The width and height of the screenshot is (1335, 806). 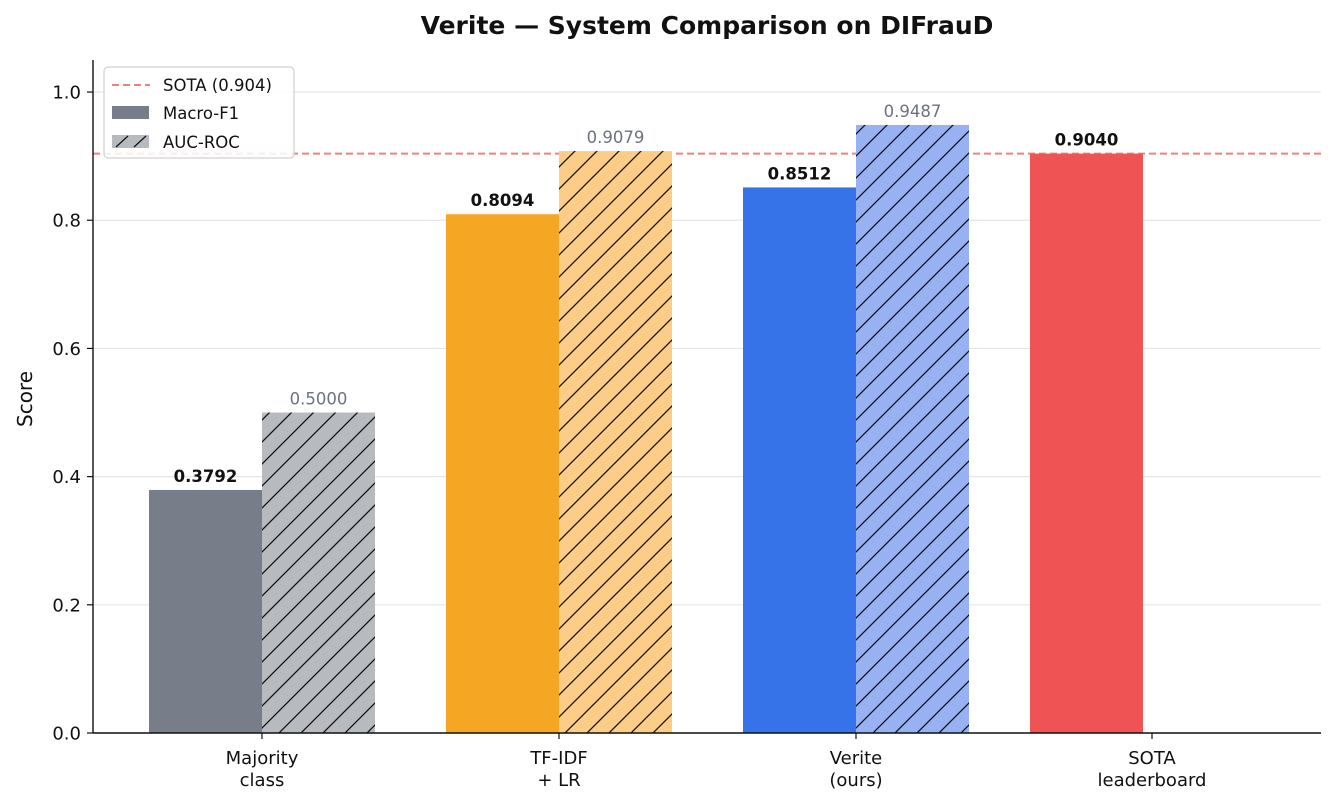 I want to click on x-tick-label: Verite, so click(x=856, y=758).